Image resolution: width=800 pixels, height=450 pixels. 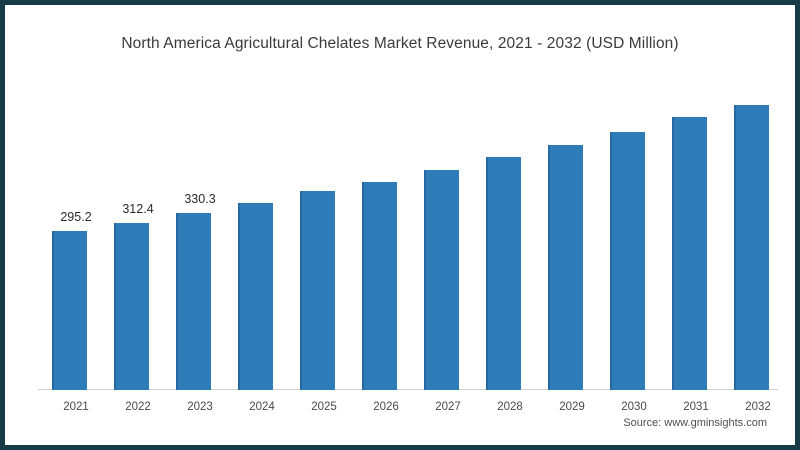 I want to click on x-axis-line, so click(x=408, y=389).